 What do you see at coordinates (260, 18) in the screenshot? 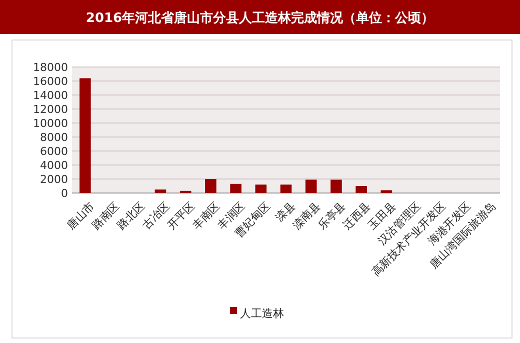
I see `chart-title: 2016年河北省唐山市分县人工造林完成情况（单位：公顷）` at bounding box center [260, 18].